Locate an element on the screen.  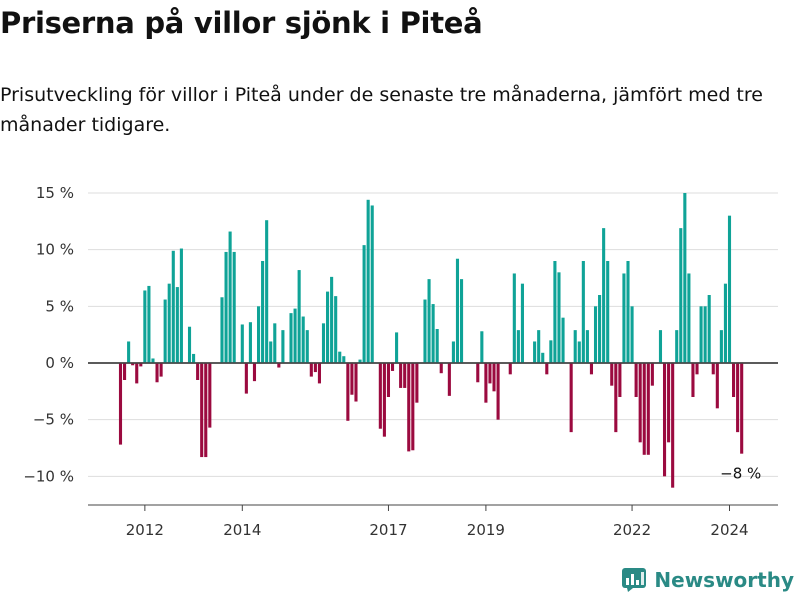
x-tick-label: 2024 is located at coordinates (729, 530).